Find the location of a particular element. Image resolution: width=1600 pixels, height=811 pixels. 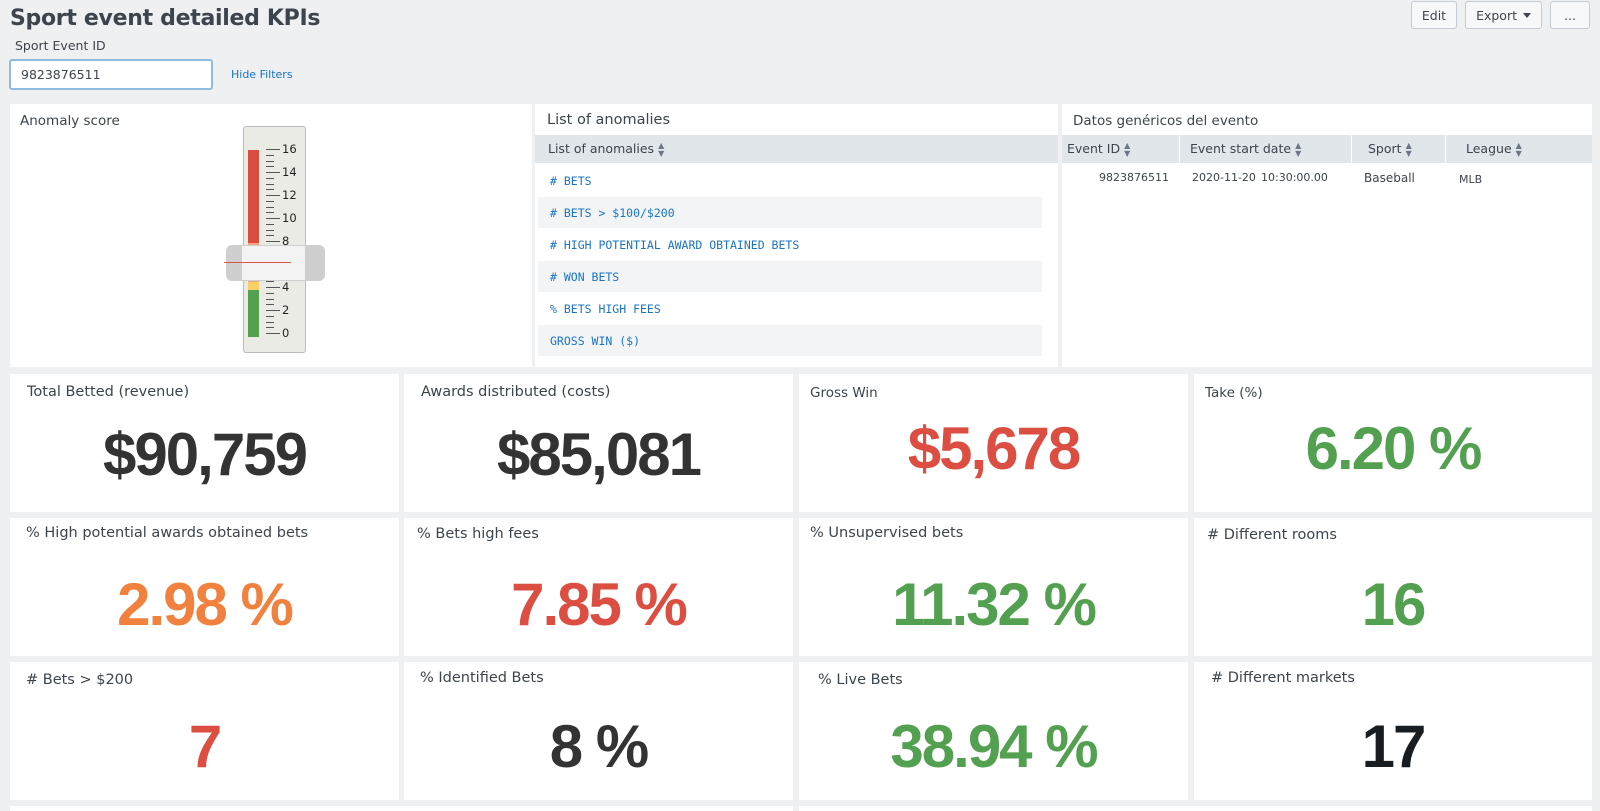

edit-button: Edit is located at coordinates (1434, 15).